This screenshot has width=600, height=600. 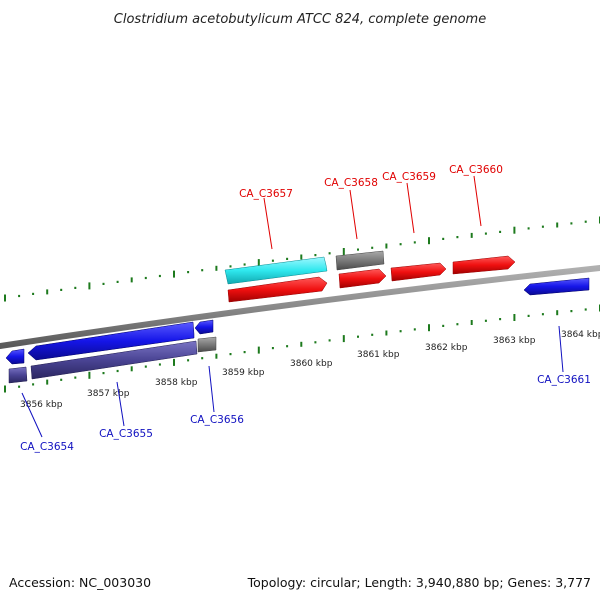 What do you see at coordinates (243, 373) in the screenshot?
I see `tick-label-3859: 3859 kbp` at bounding box center [243, 373].